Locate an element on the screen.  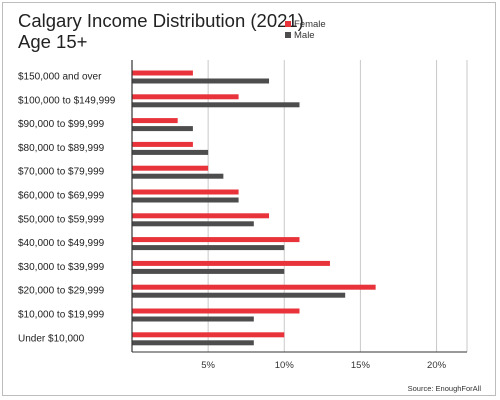
category-label: $40,000 to $49,999 is located at coordinates (61, 243).